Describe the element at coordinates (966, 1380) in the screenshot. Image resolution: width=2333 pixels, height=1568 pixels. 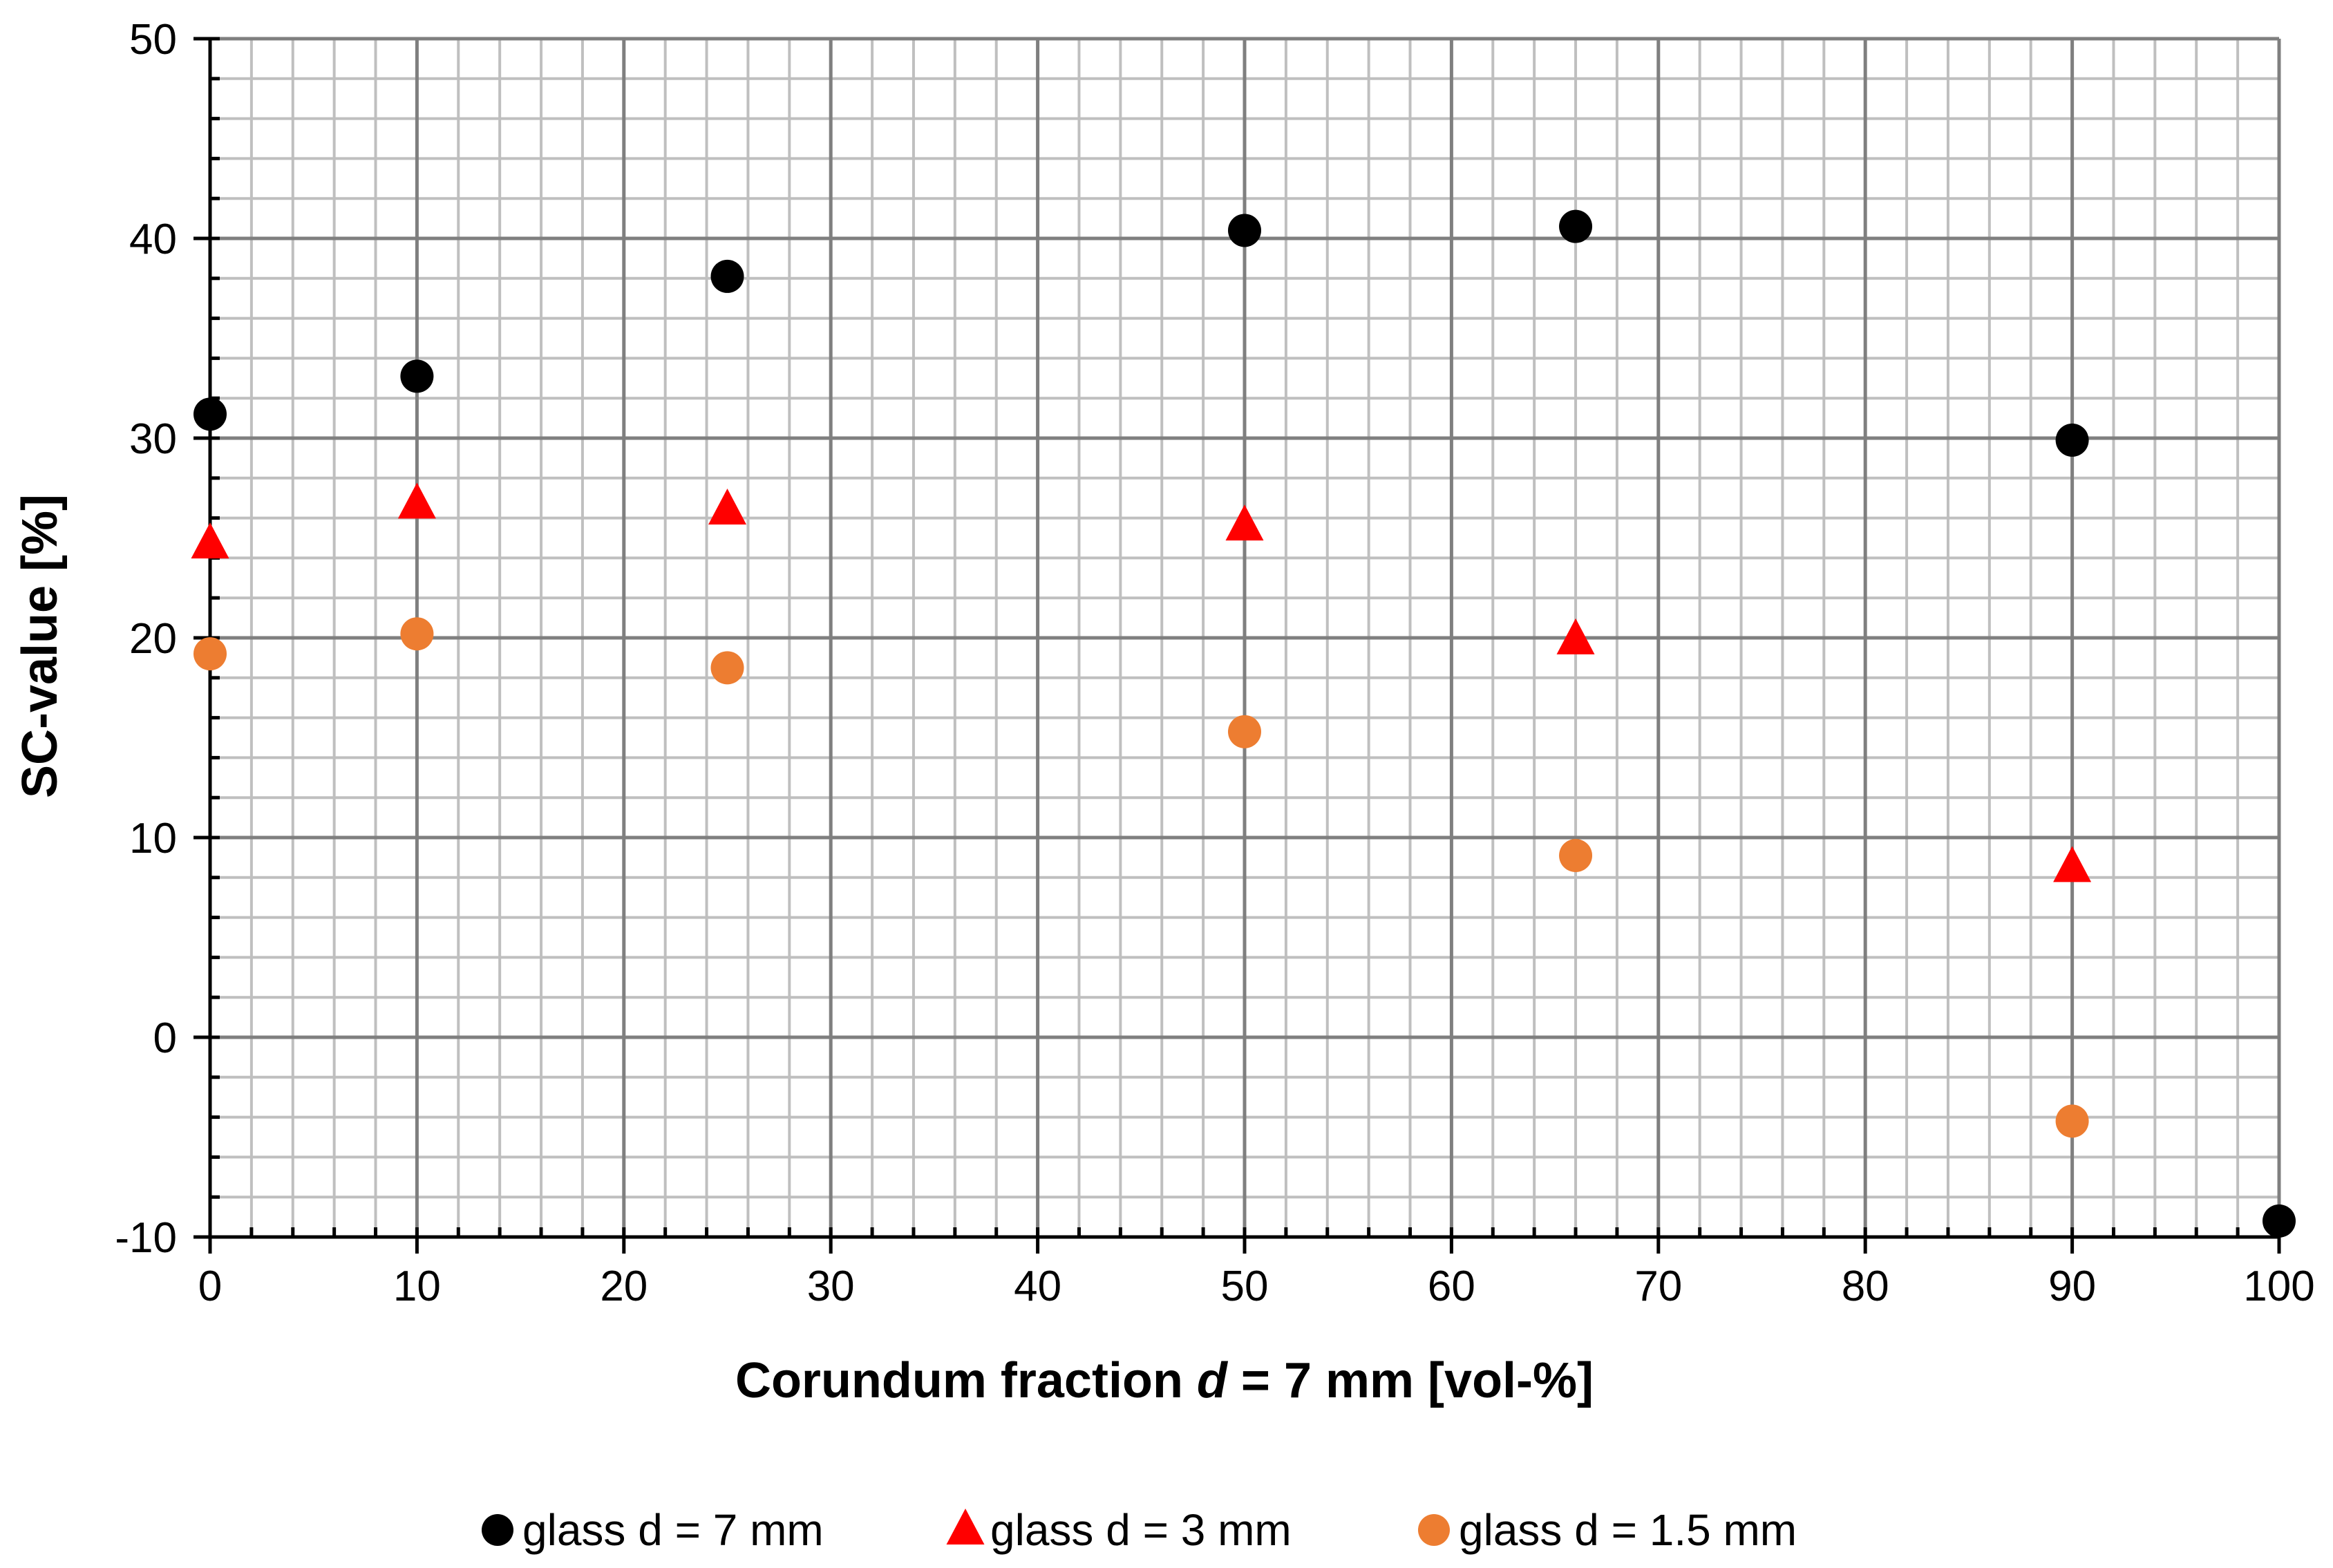
I see `x-axis-title-pre: Corundum fraction` at that location.